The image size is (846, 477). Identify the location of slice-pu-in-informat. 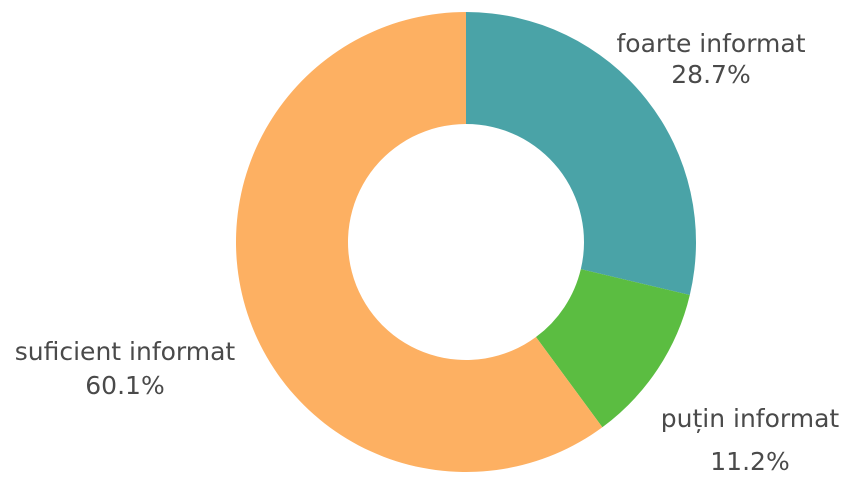
(612, 348).